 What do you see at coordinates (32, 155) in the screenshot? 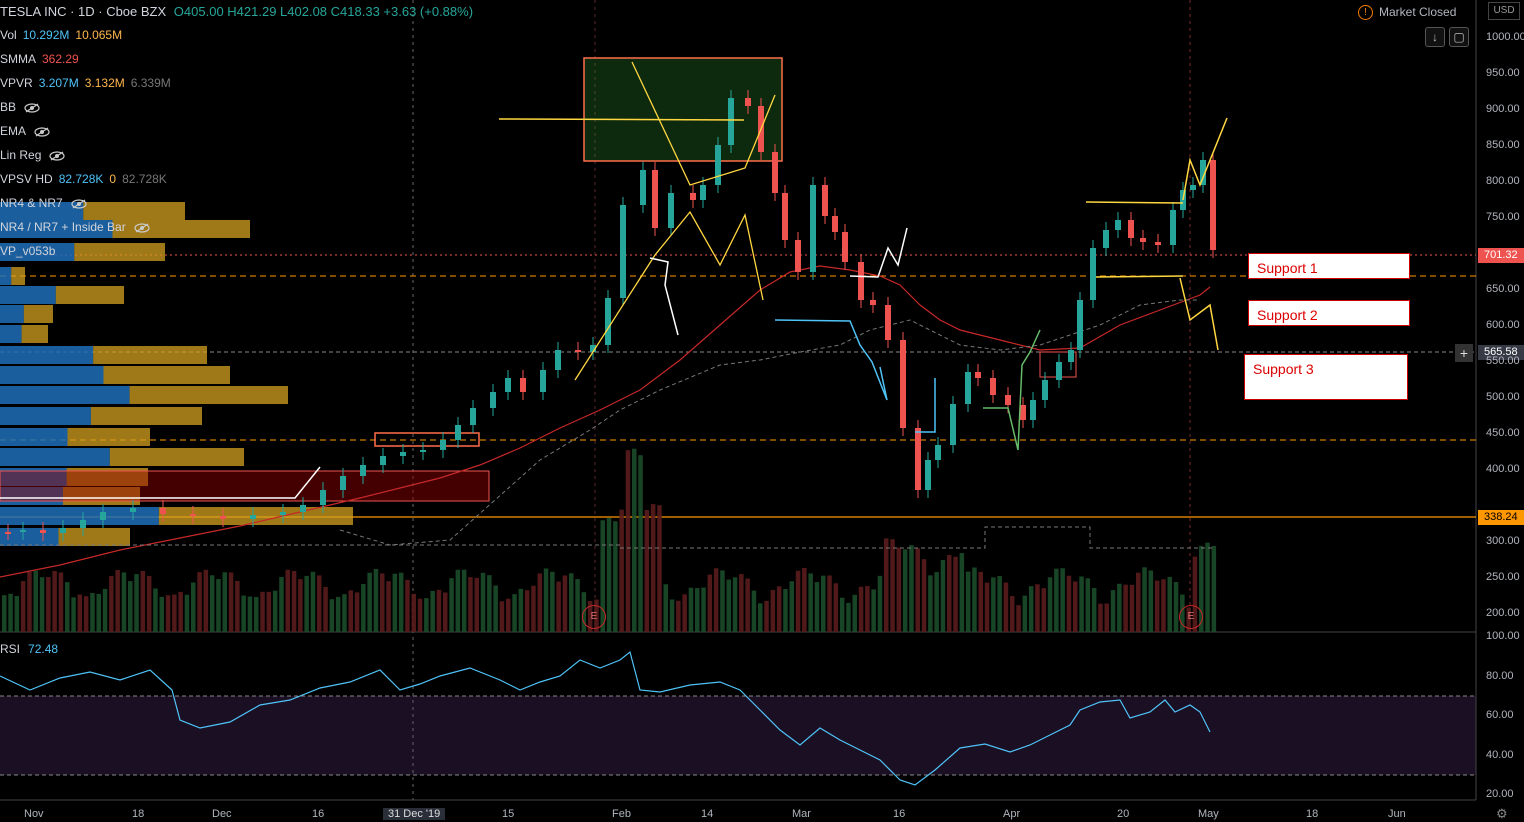
I see `indicator-row: Lin Reg` at bounding box center [32, 155].